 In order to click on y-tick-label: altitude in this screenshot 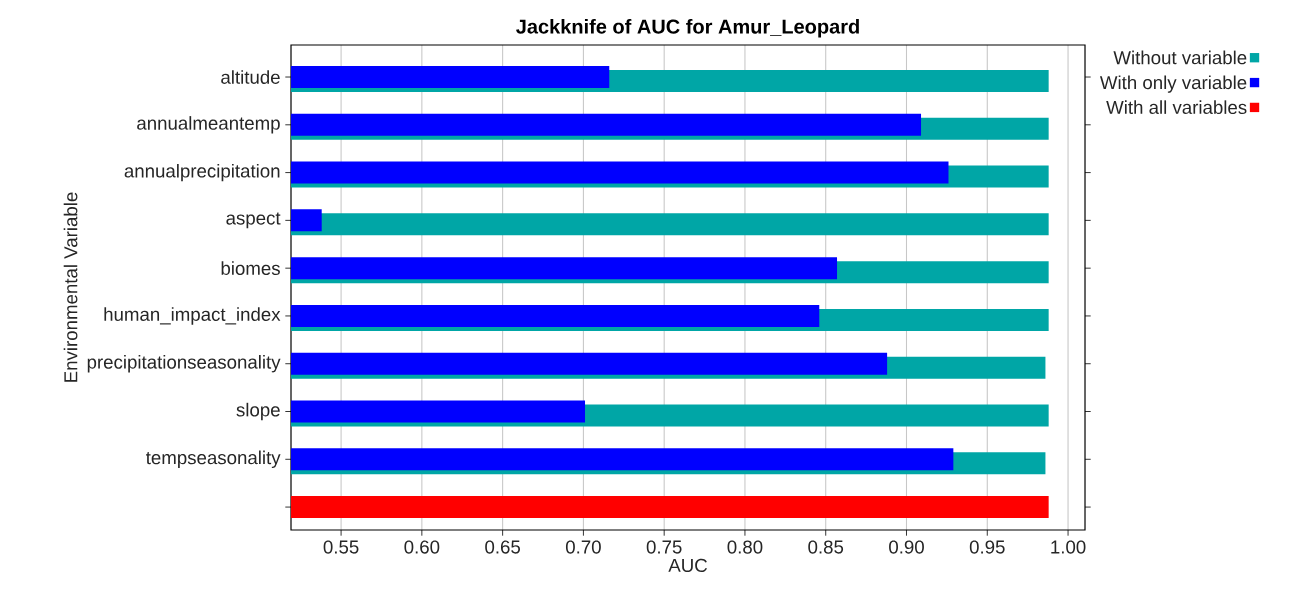, I will do `click(250, 77)`.